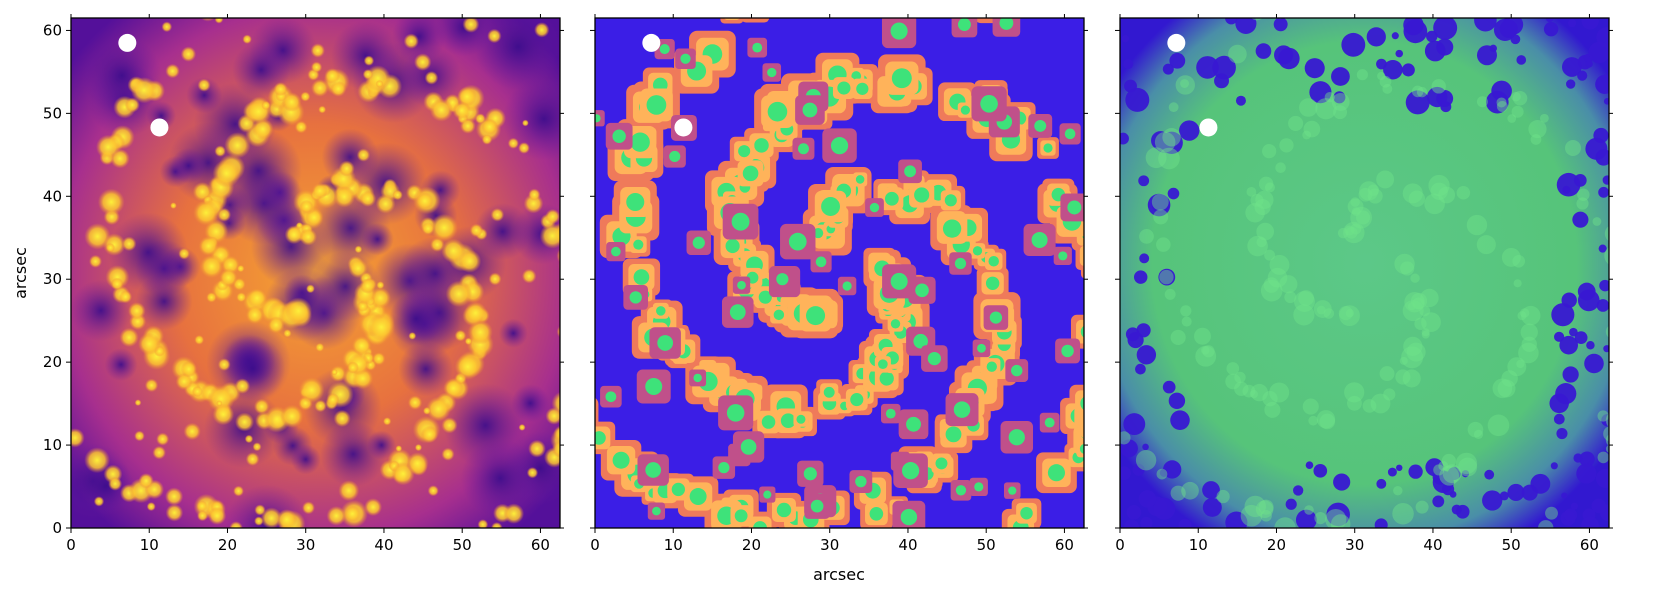 The width and height of the screenshot is (1661, 595). Describe the element at coordinates (1511, 545) in the screenshot. I see `x-tick-label: 50` at that location.